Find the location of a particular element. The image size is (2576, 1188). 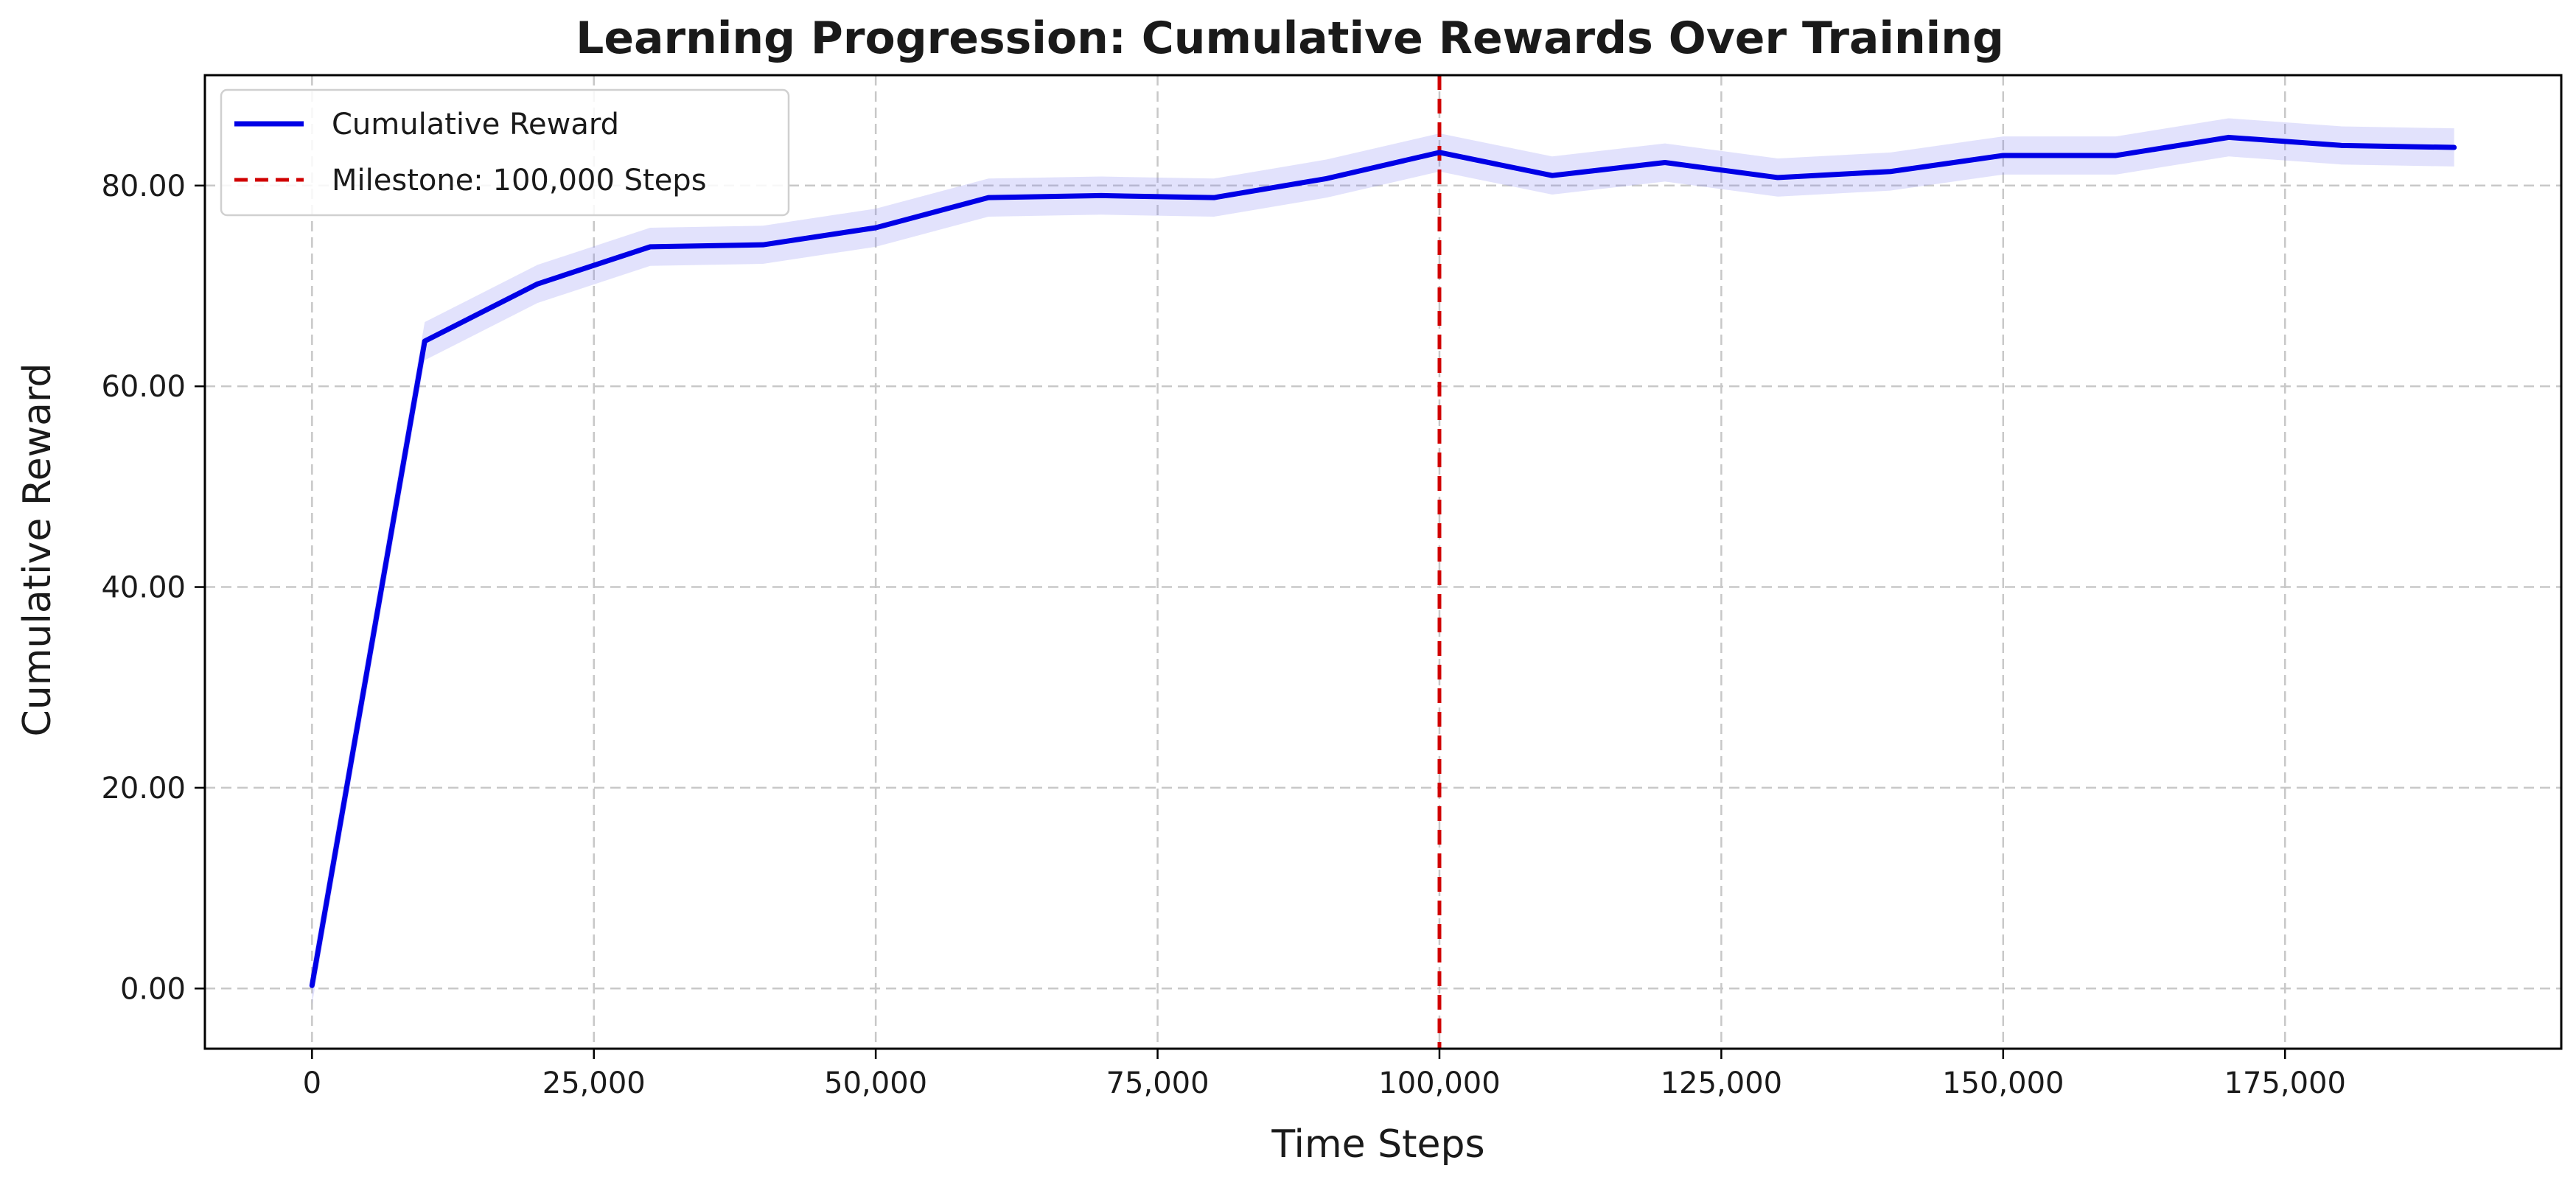

x-tick-label: 25,000 is located at coordinates (594, 1083).